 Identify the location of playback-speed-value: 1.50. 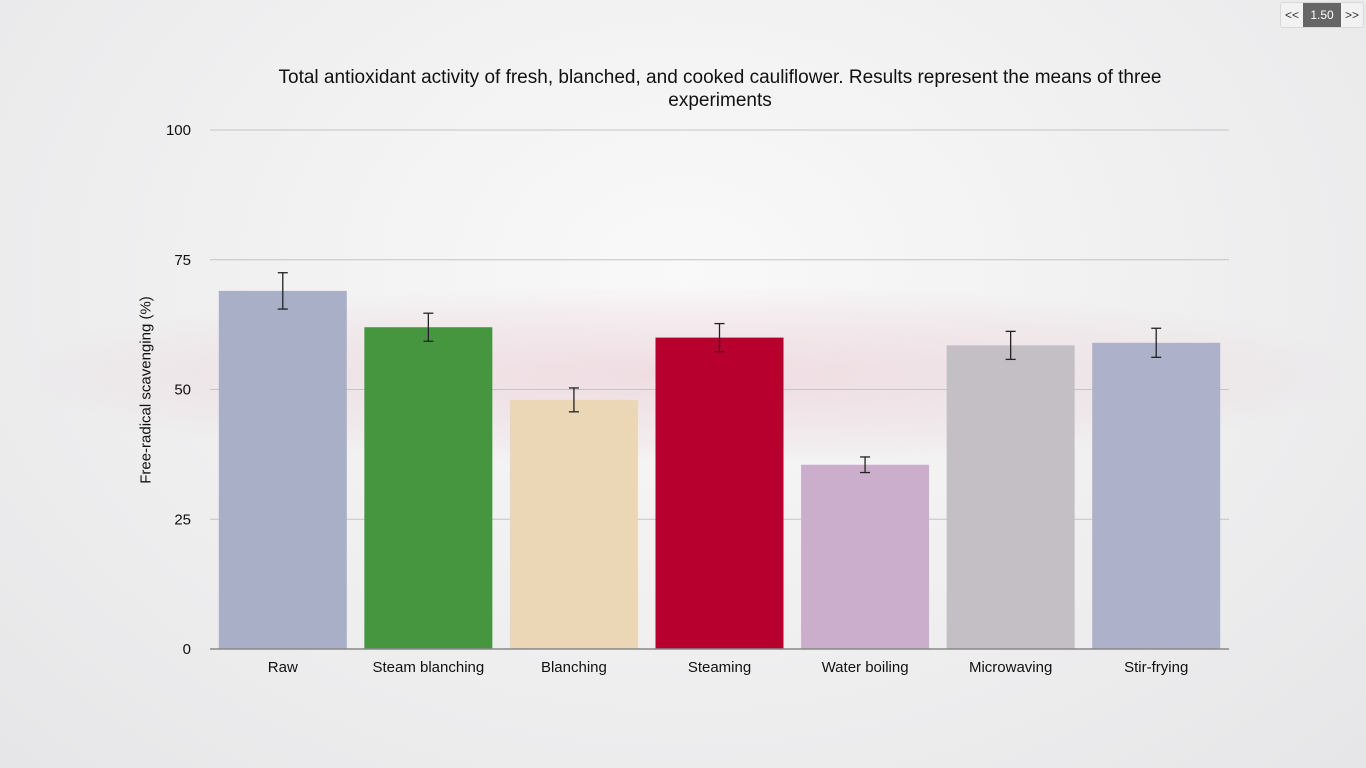
(1322, 15).